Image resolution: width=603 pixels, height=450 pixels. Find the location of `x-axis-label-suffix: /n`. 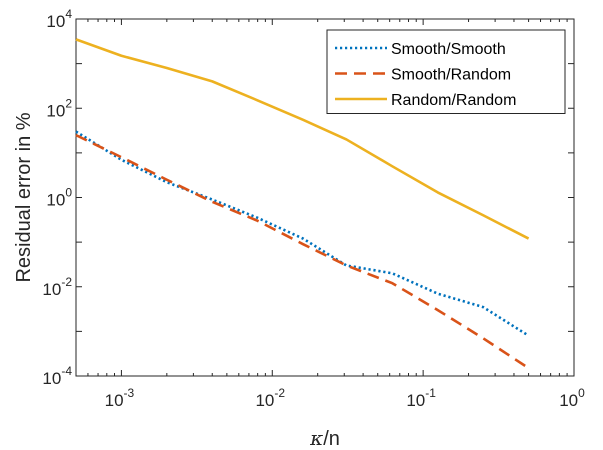

x-axis-label-suffix: /n is located at coordinates (331, 439).